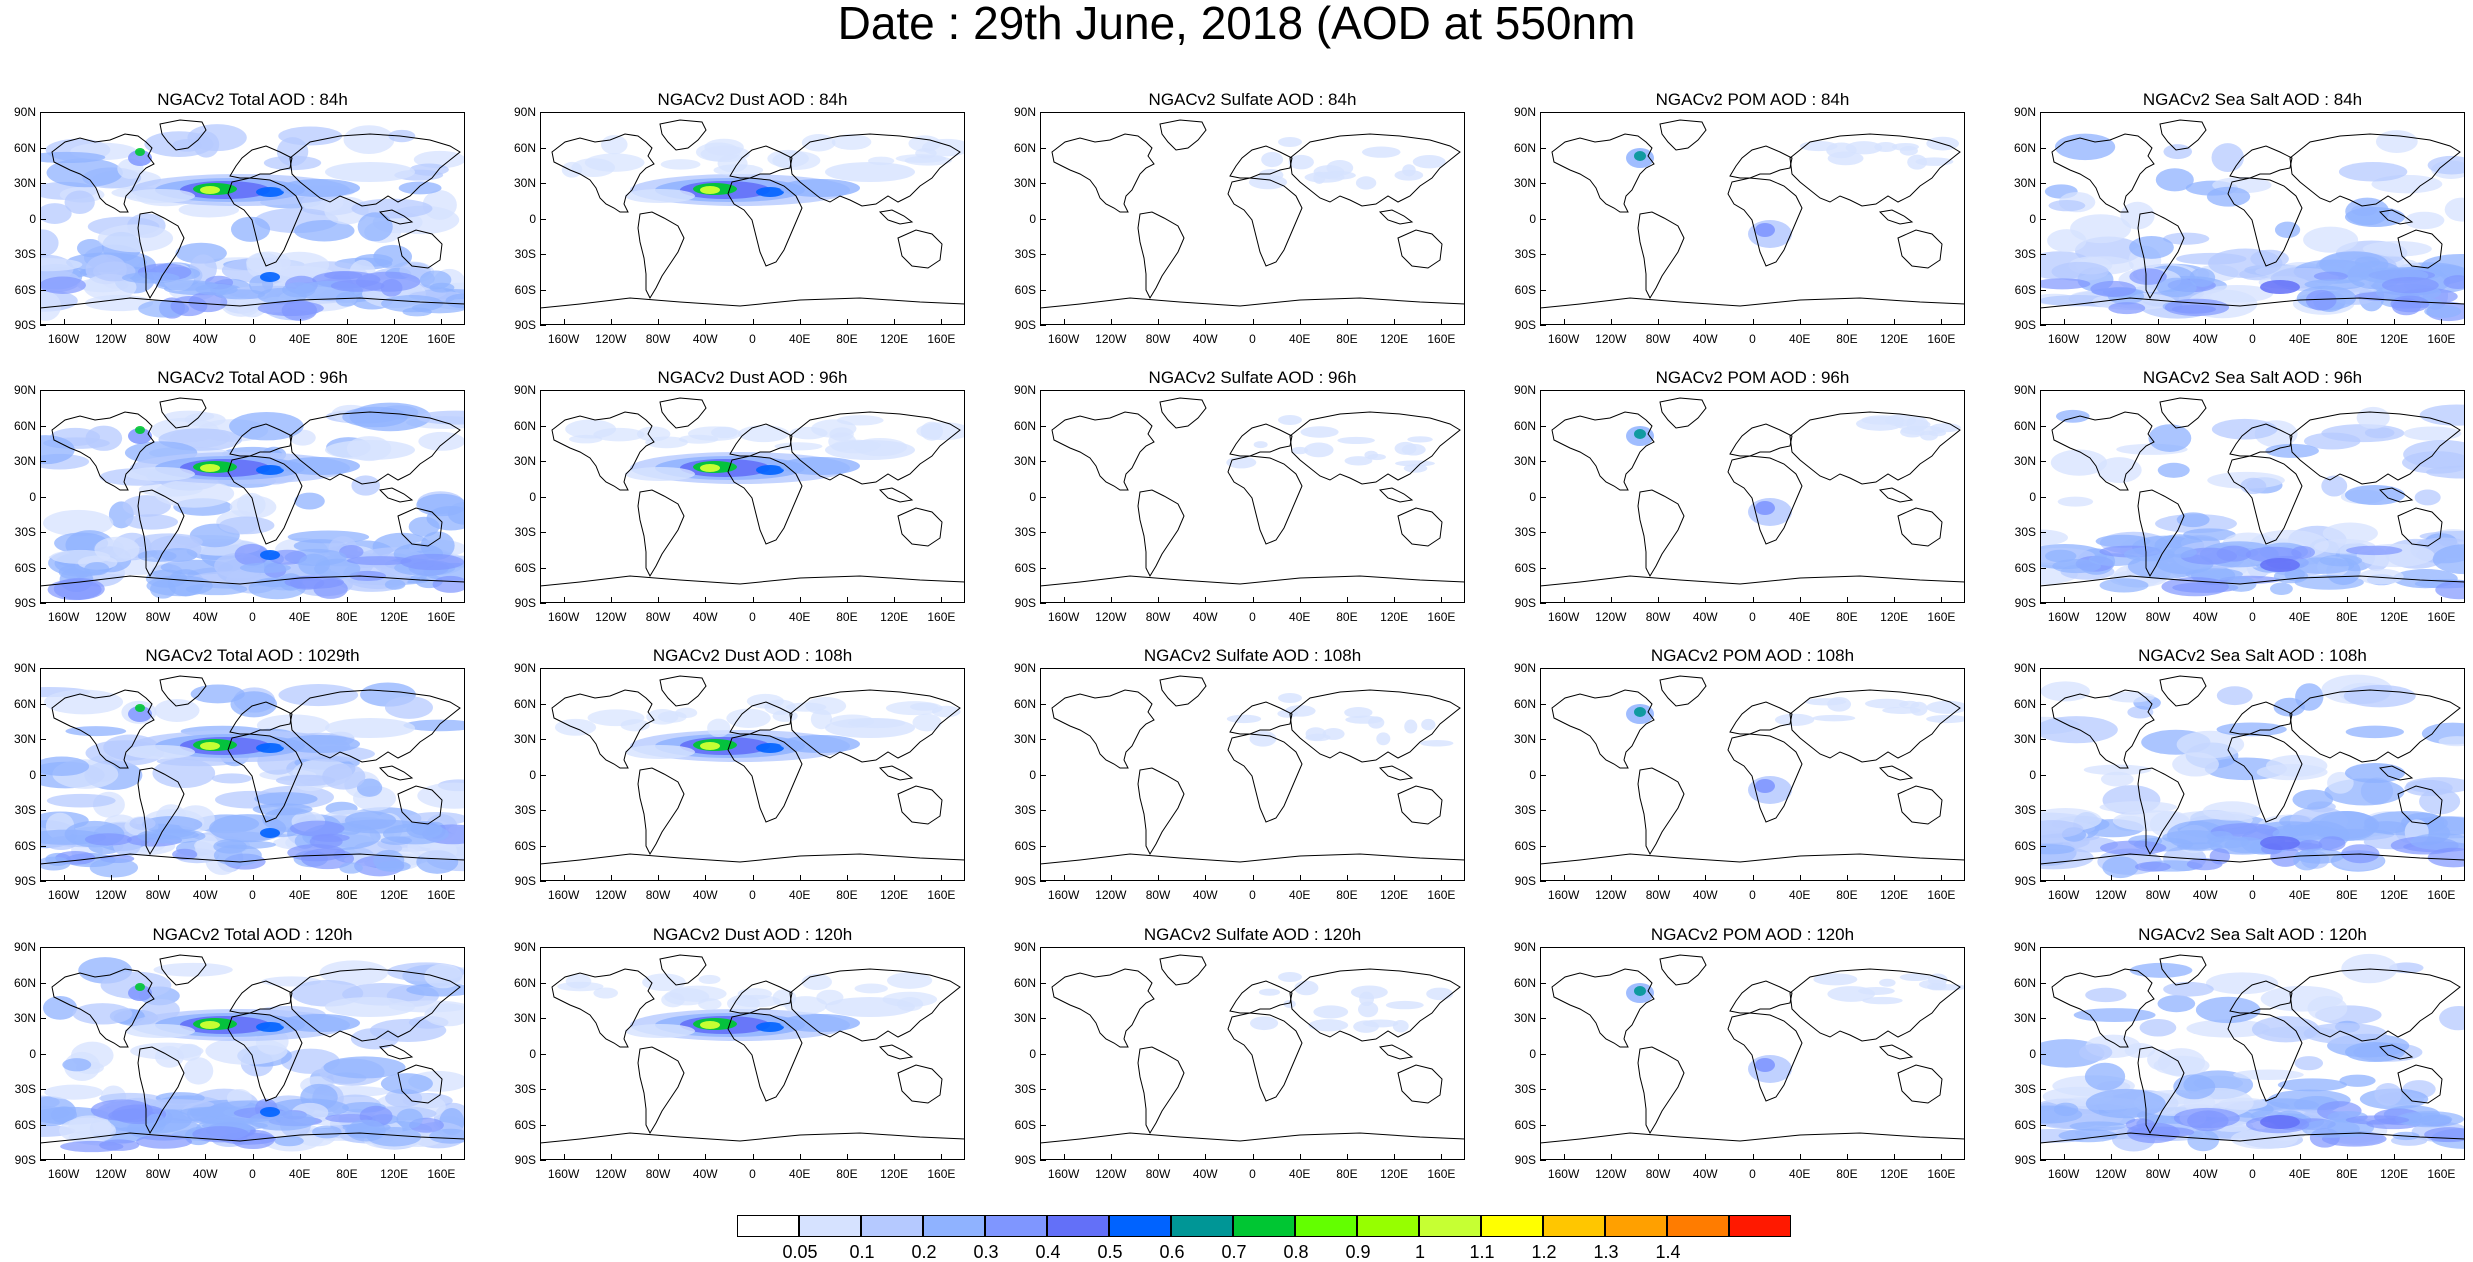 The image size is (2473, 1262). I want to click on colorbar-label: 0.9, so click(1358, 1252).